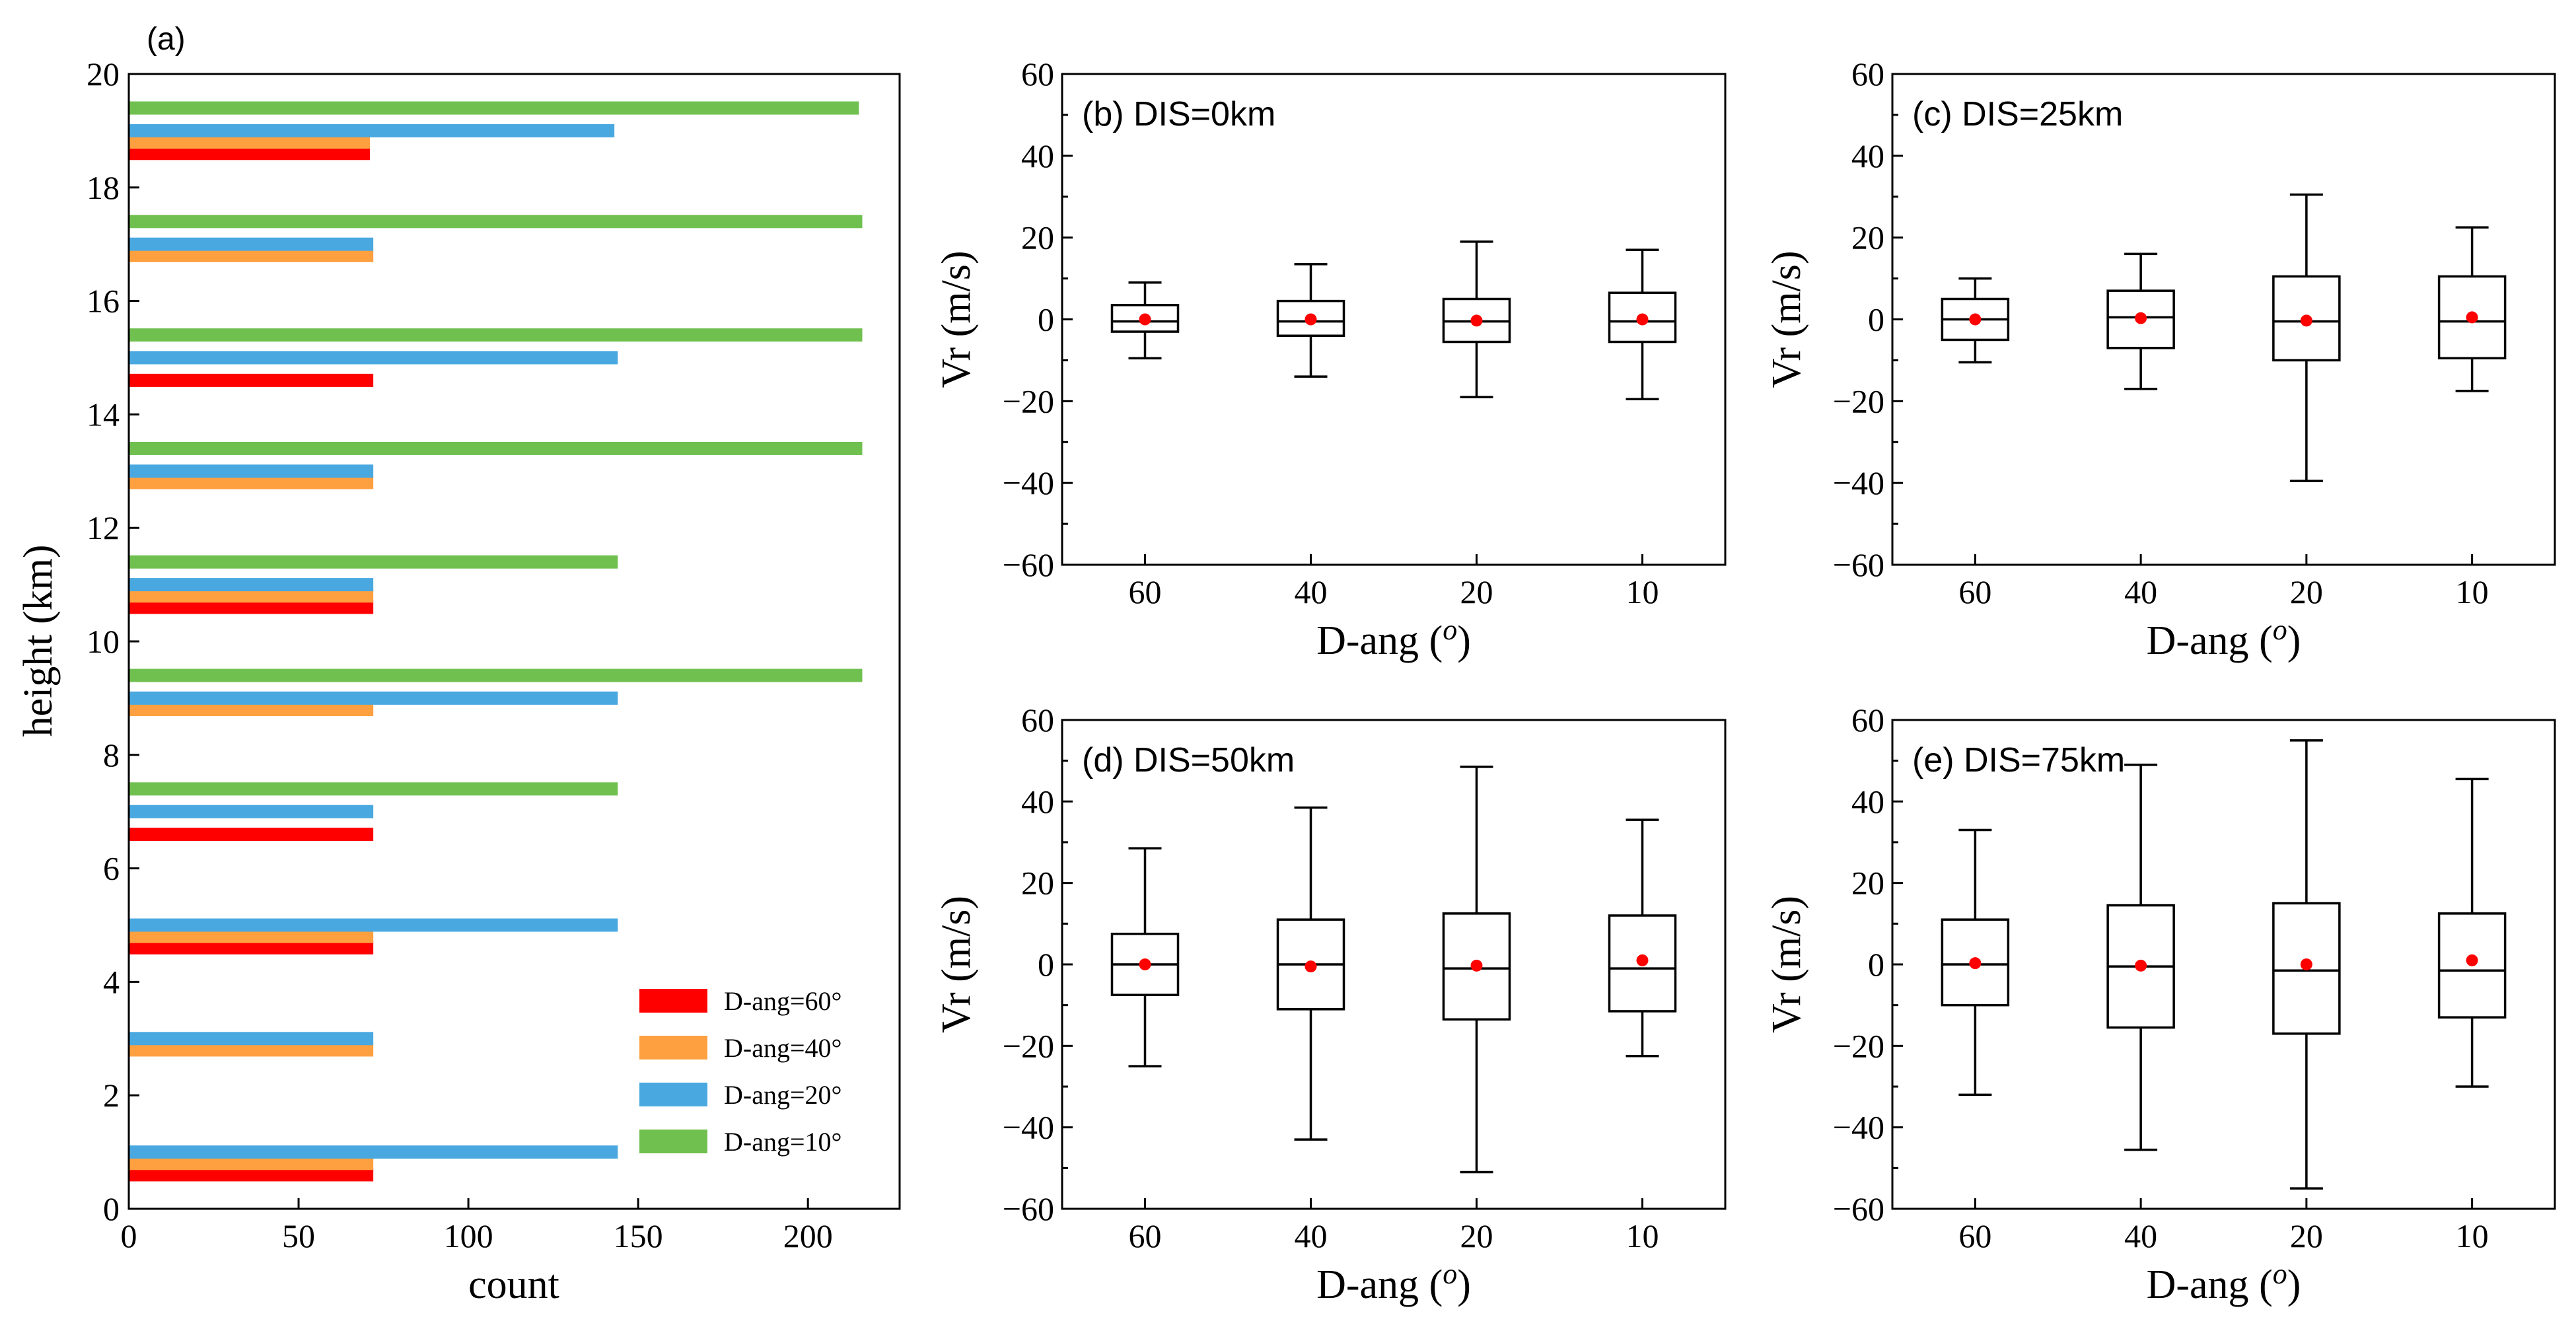  Describe the element at coordinates (38, 641) in the screenshot. I see `y-axis-label-a: height (km)` at that location.